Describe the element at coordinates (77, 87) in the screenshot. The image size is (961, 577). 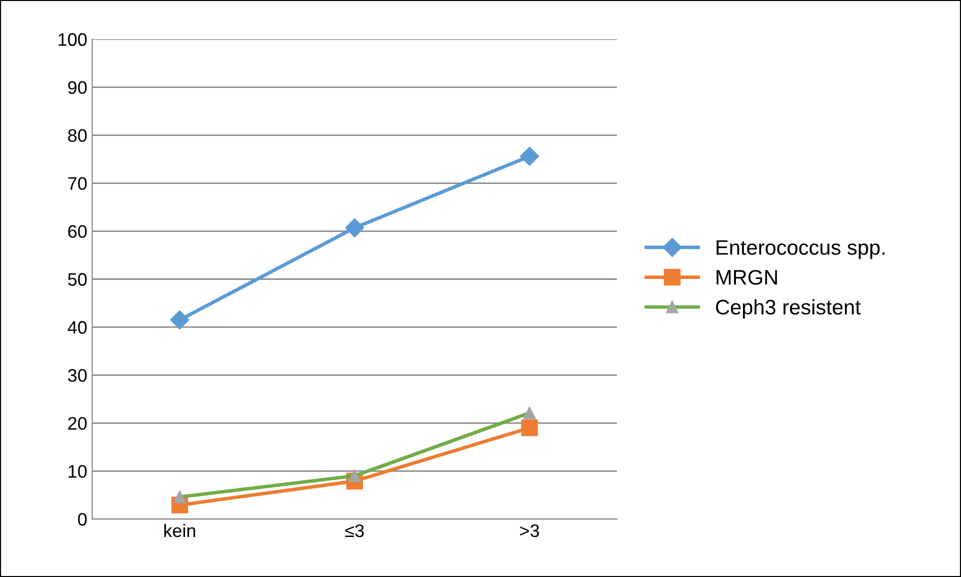
I see `y-tick-label: 90` at that location.